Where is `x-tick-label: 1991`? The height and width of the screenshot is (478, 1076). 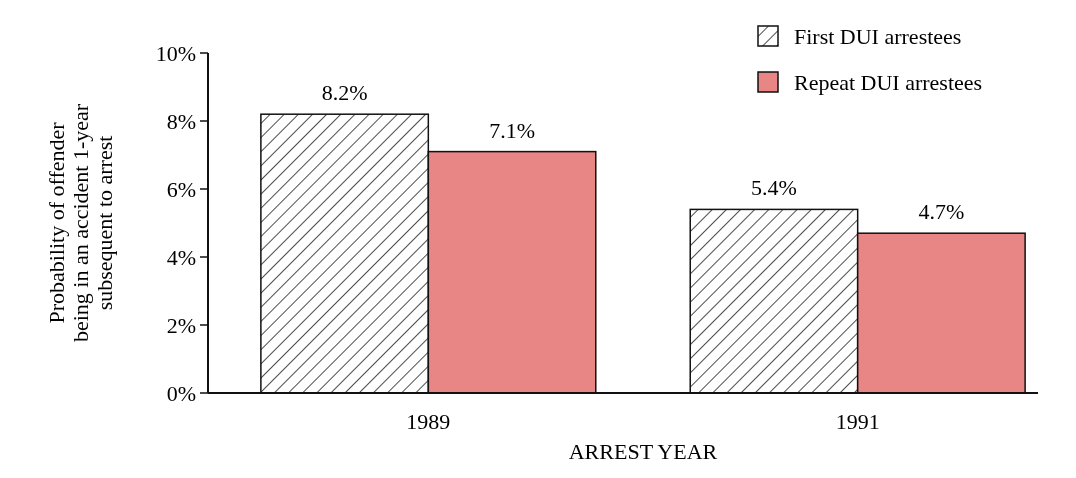 x-tick-label: 1991 is located at coordinates (857, 421).